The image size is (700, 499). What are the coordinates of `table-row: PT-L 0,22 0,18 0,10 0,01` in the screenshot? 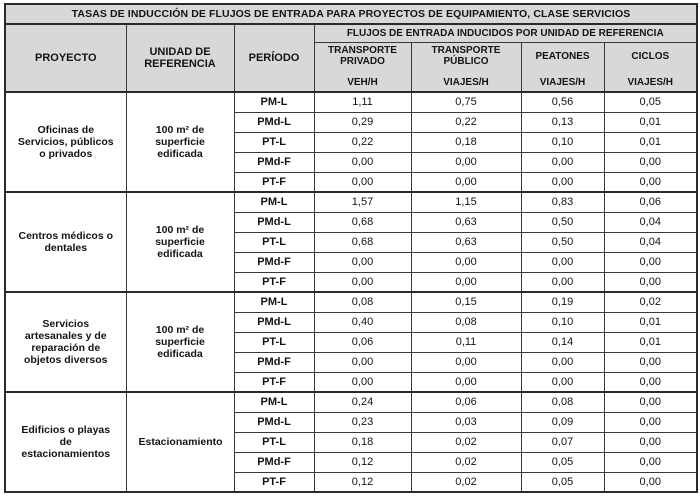 It's located at (351, 142).